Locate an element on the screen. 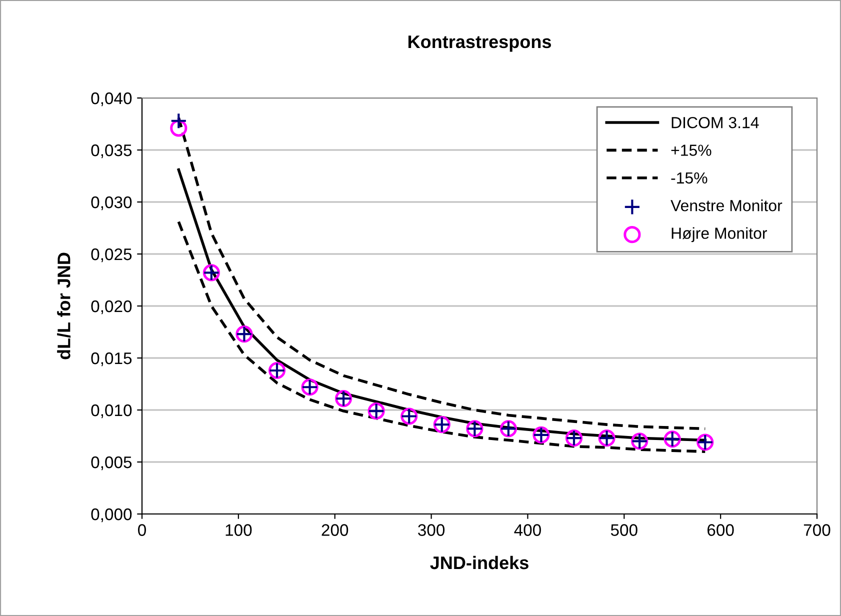 The image size is (841, 616). y-tick-label: 0,040 is located at coordinates (111, 99).